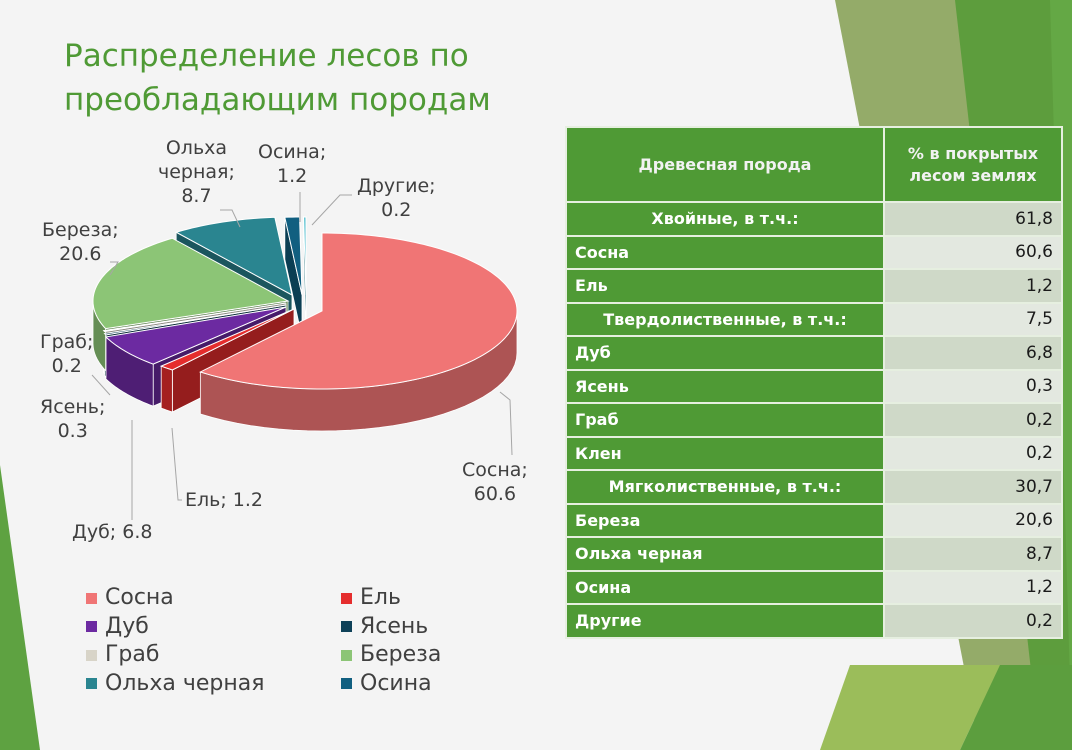 This screenshot has width=1072, height=750. What do you see at coordinates (396, 683) in the screenshot?
I see `legend-label: Осина` at bounding box center [396, 683].